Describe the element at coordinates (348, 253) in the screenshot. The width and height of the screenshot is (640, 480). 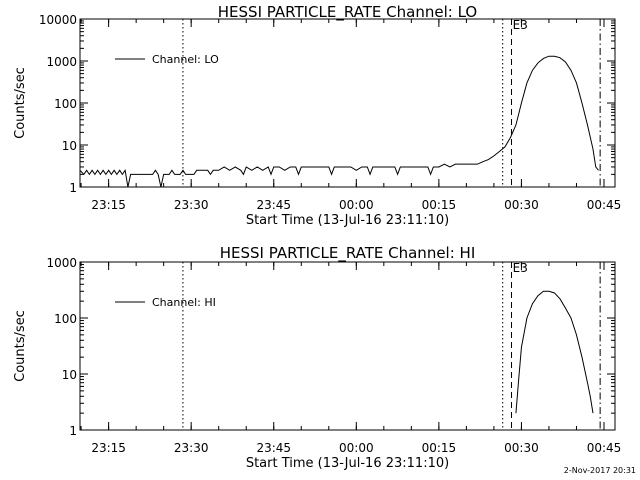
I see `chart-title: HESSI PARTICLE_RATE Channel: HI` at that location.